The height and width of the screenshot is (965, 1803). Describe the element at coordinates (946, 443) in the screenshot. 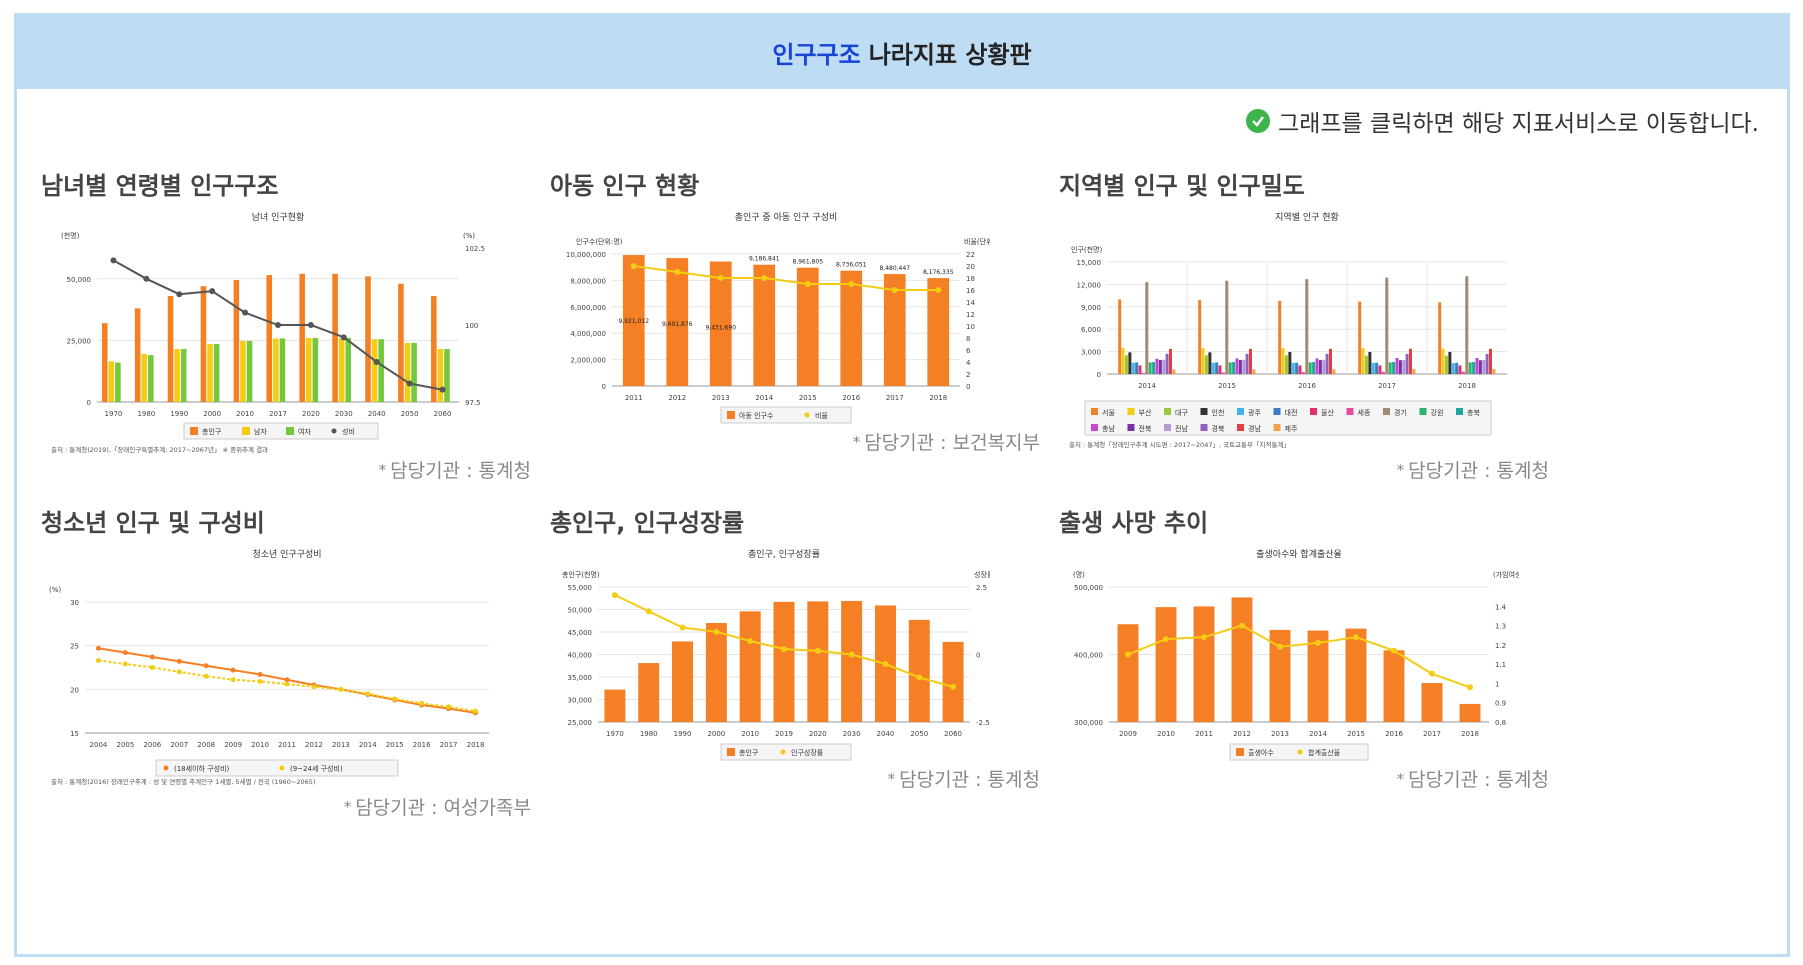

I see `agency-label: * 담당기관 : 보건복지부` at that location.